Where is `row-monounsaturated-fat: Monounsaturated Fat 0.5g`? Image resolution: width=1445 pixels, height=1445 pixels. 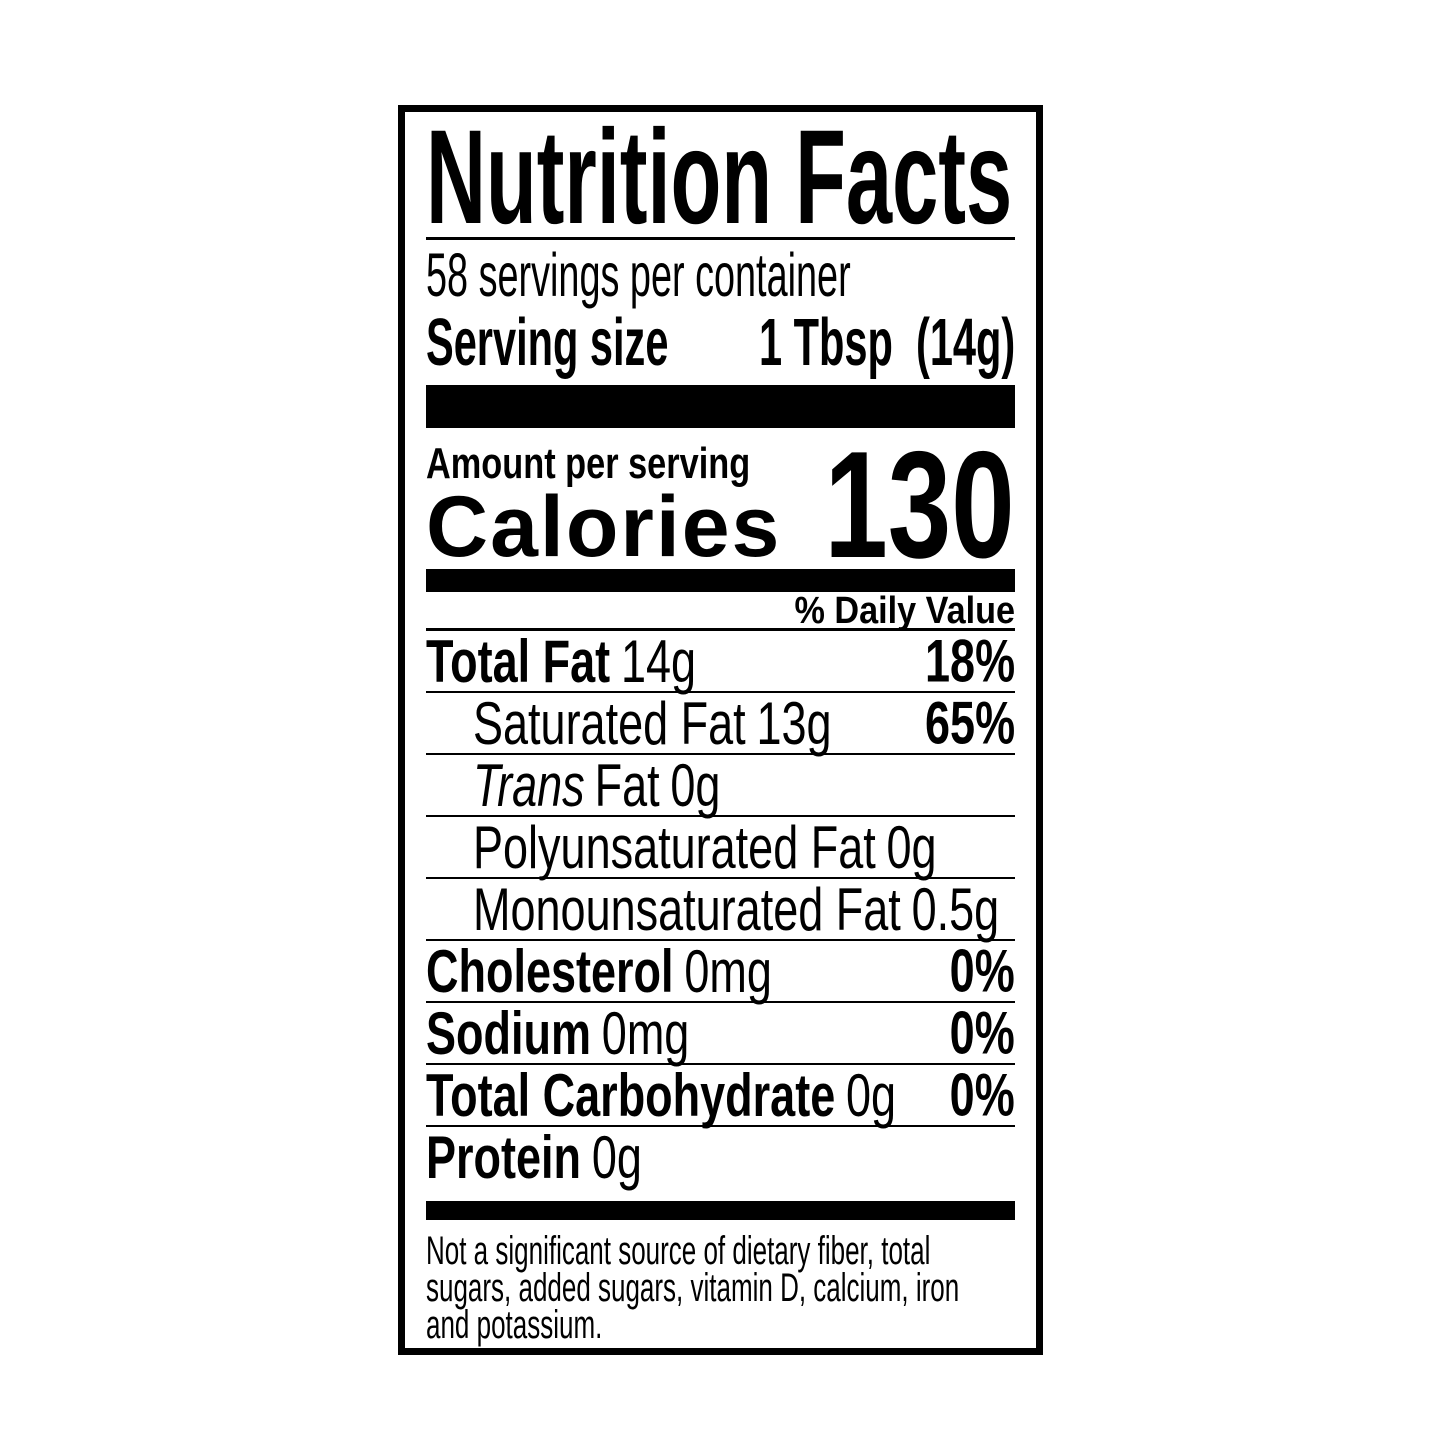
row-monounsaturated-fat: Monounsaturated Fat 0.5g is located at coordinates (720, 909).